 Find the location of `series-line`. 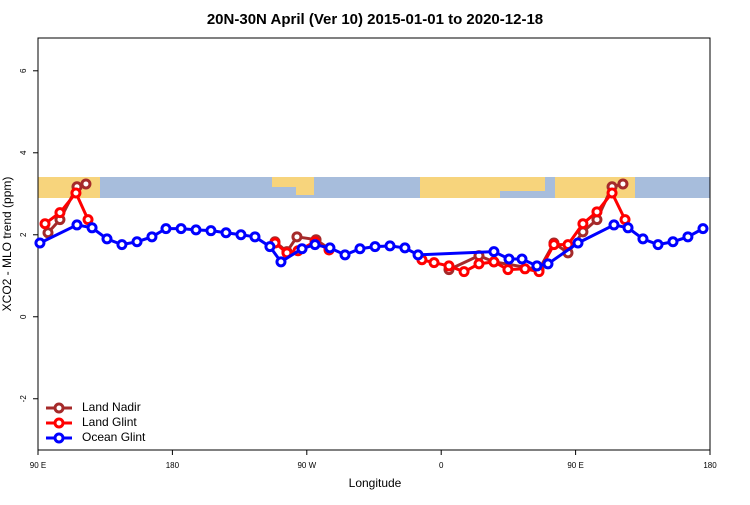

series-line is located at coordinates (335, 232).